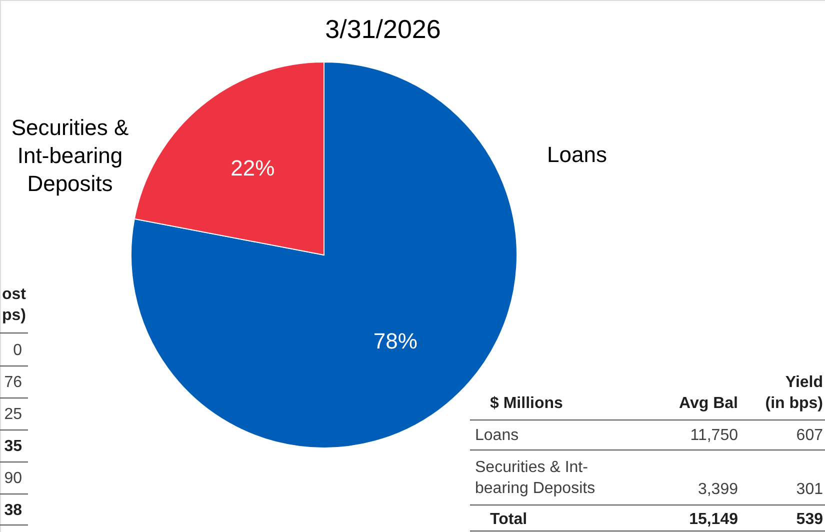 The width and height of the screenshot is (825, 532). What do you see at coordinates (395, 341) in the screenshot?
I see `data-label: 78%` at bounding box center [395, 341].